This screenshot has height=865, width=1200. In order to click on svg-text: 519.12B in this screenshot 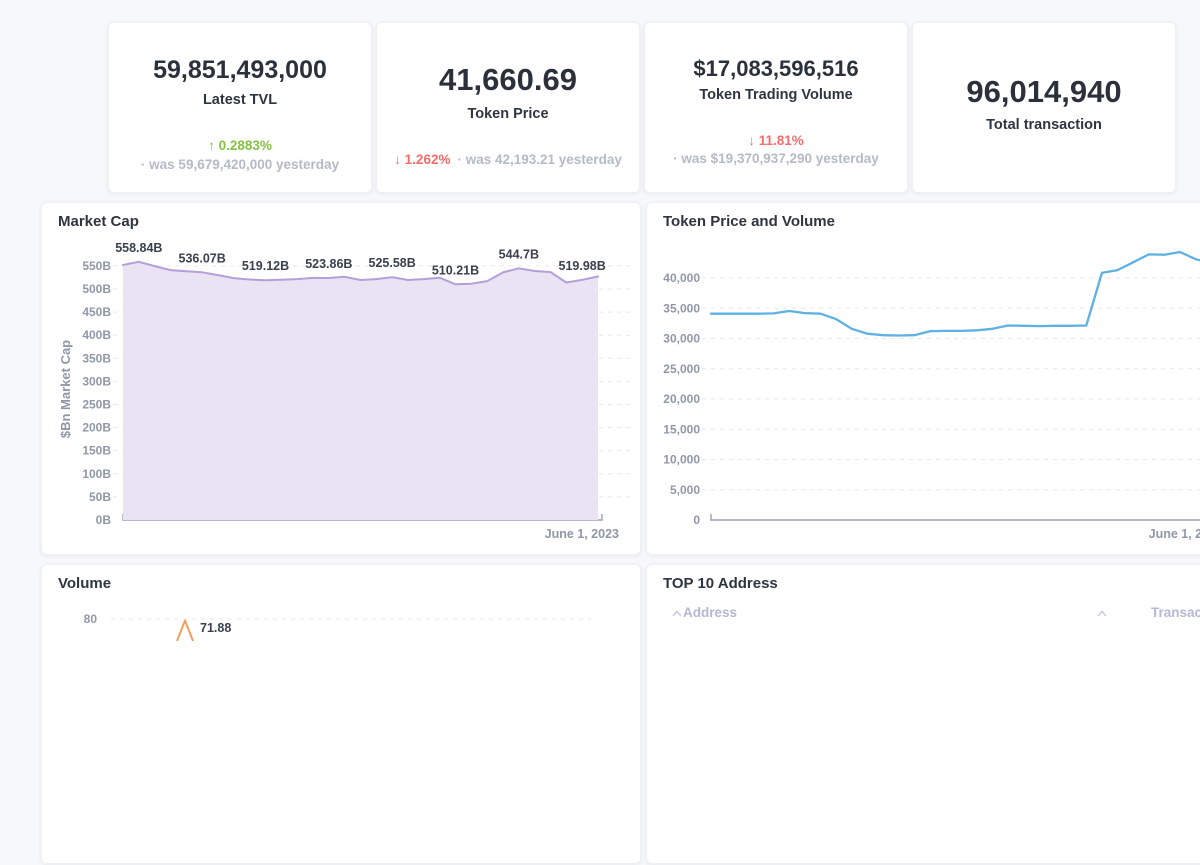, I will do `click(265, 266)`.